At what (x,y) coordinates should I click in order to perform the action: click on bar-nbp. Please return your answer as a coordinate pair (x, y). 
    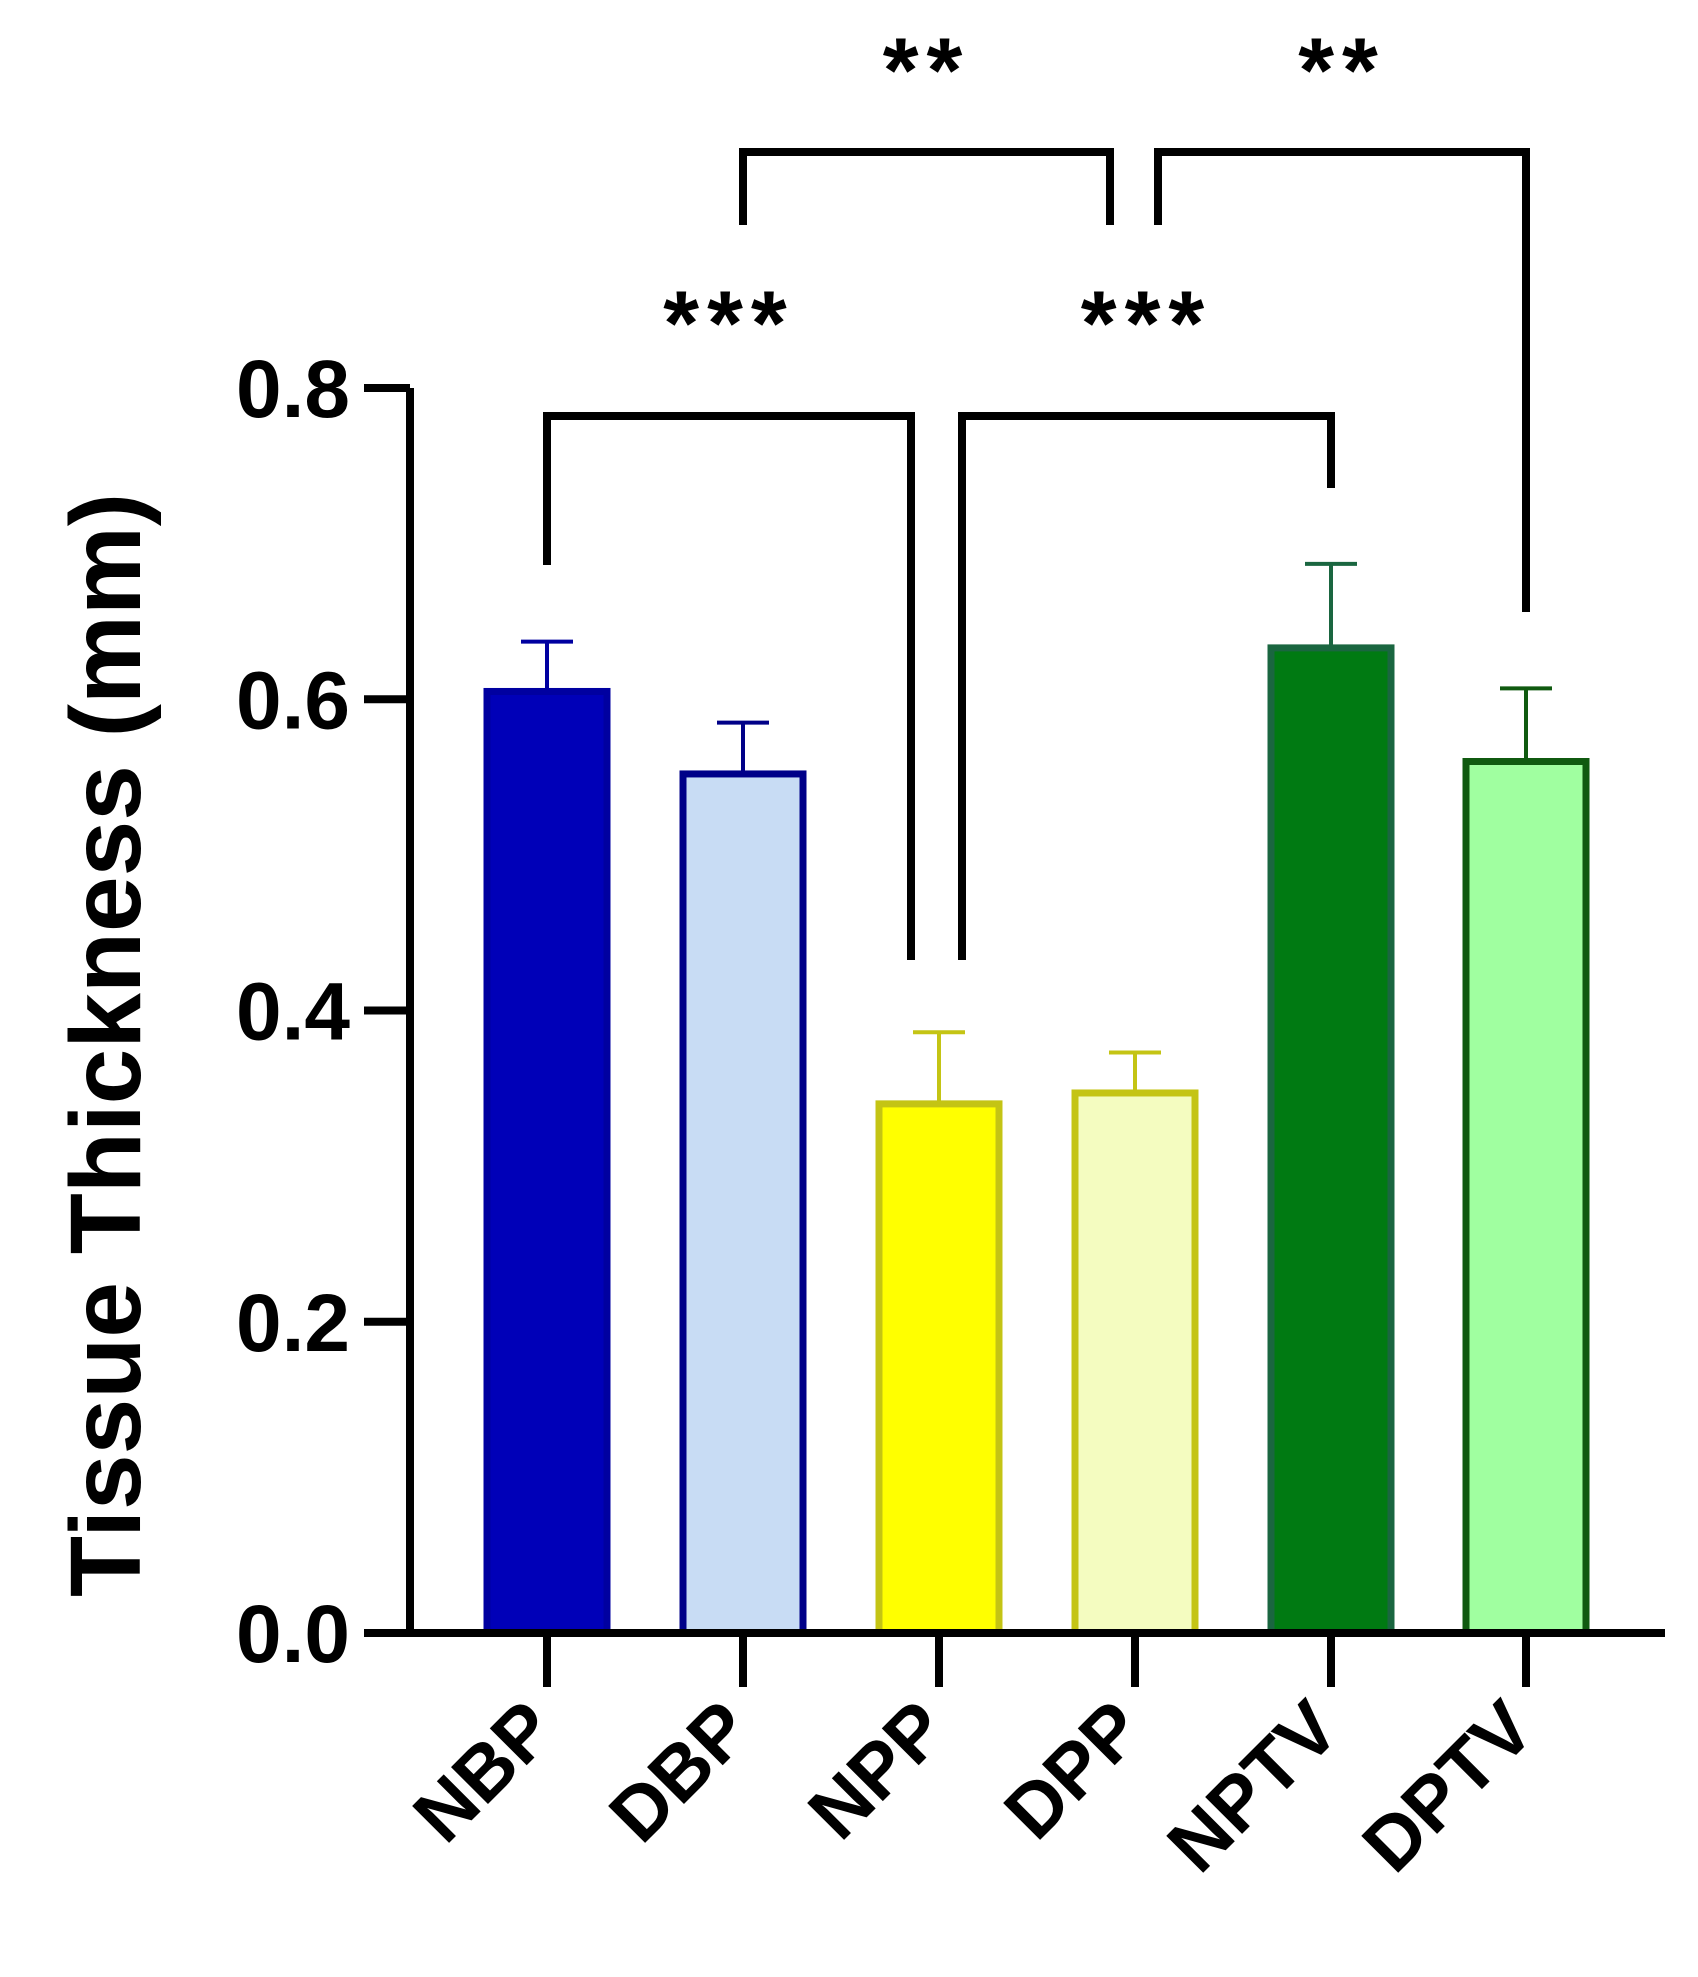
    Looking at the image, I should click on (547, 1162).